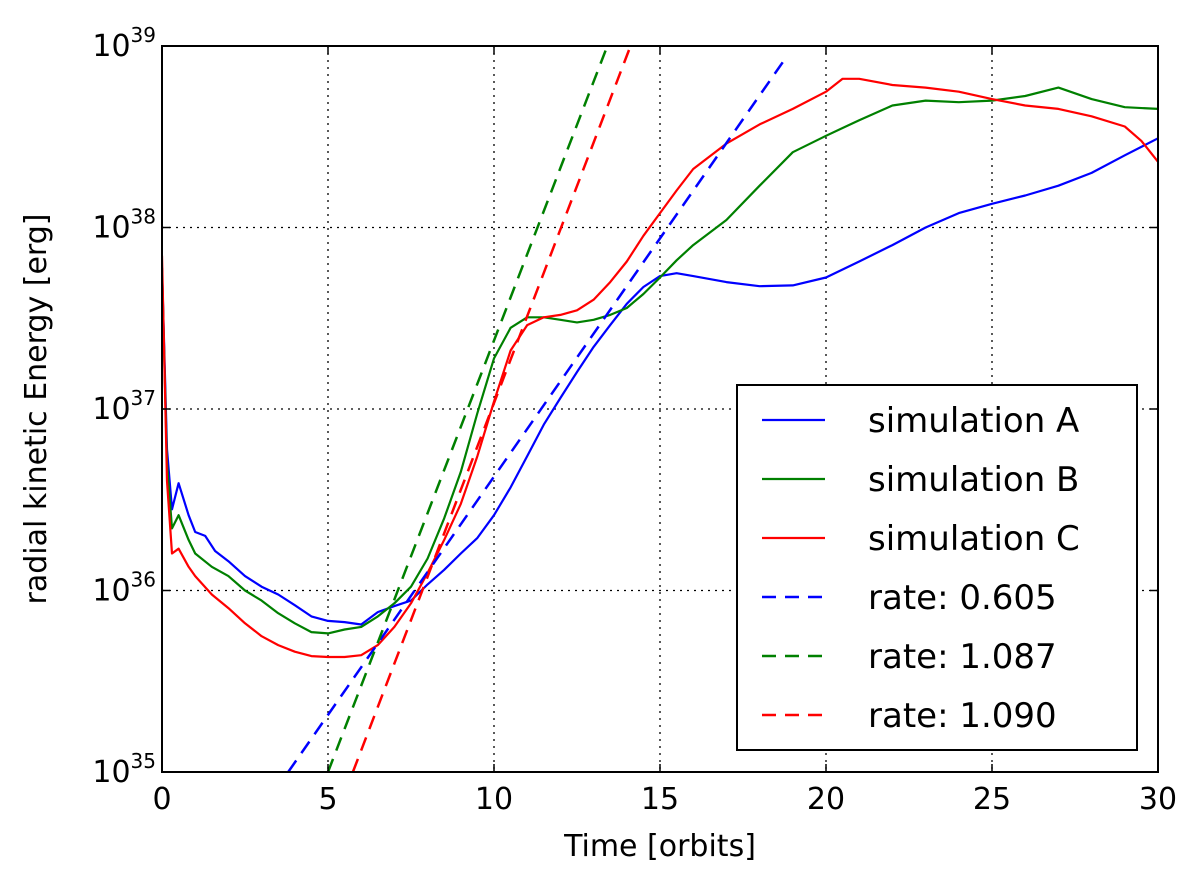  I want to click on legend-label-1: simulation A, so click(973, 421).